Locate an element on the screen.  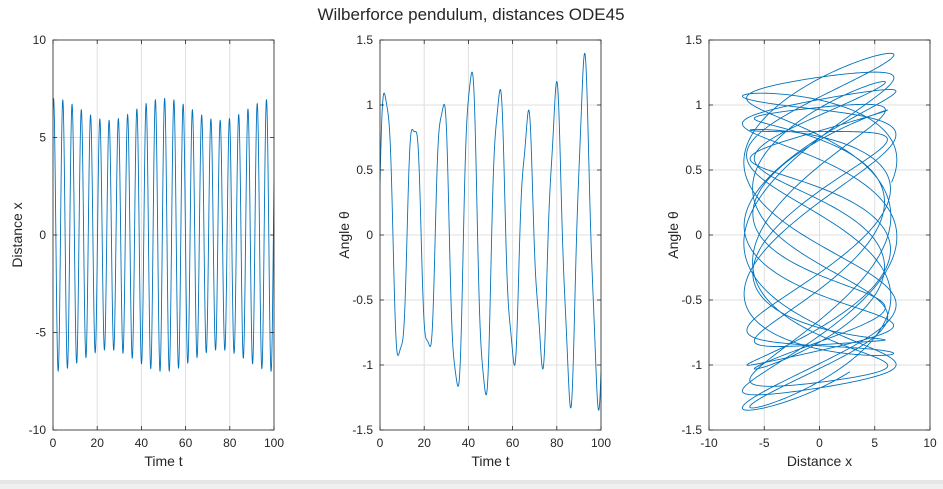
x-tick-label: 10 is located at coordinates (930, 443).